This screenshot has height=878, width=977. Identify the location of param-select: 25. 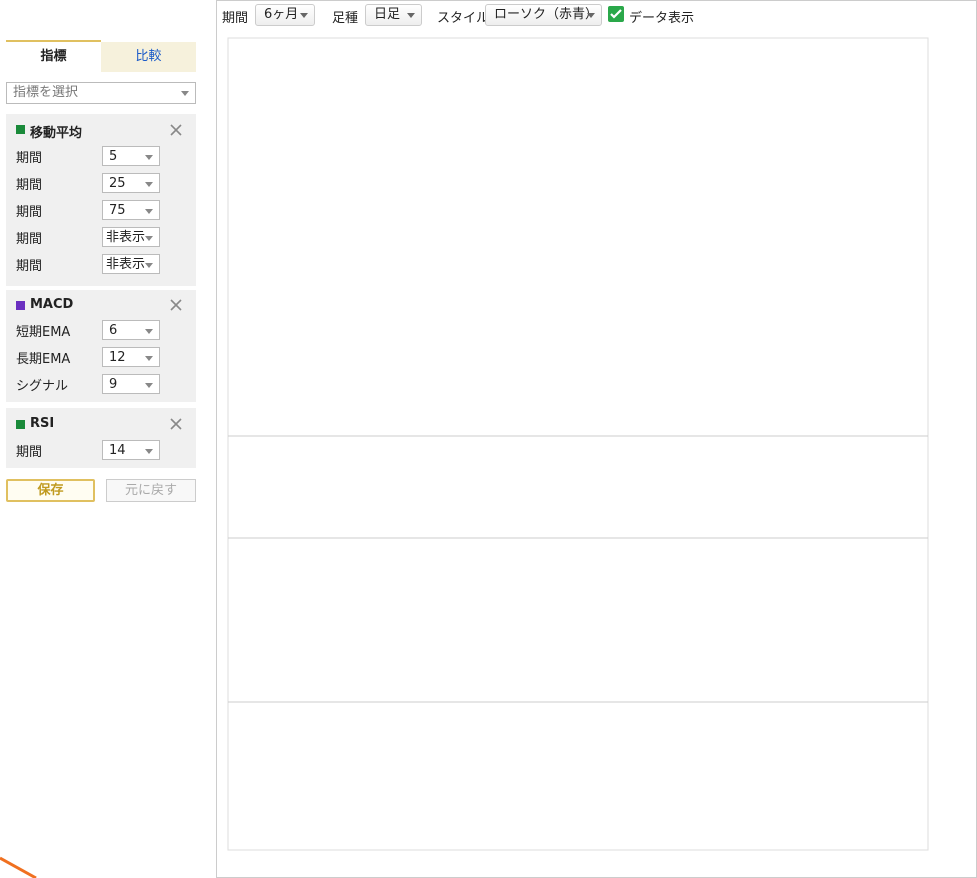
(131, 183).